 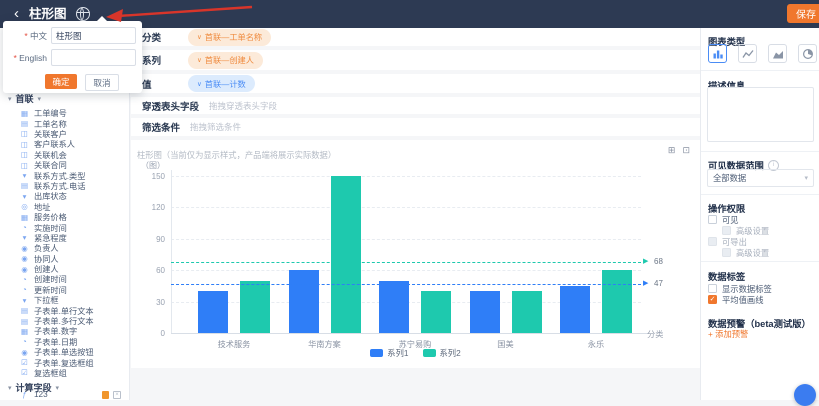 I want to click on sidebar-field-item: ◫ 关联合同, so click(x=64, y=165).